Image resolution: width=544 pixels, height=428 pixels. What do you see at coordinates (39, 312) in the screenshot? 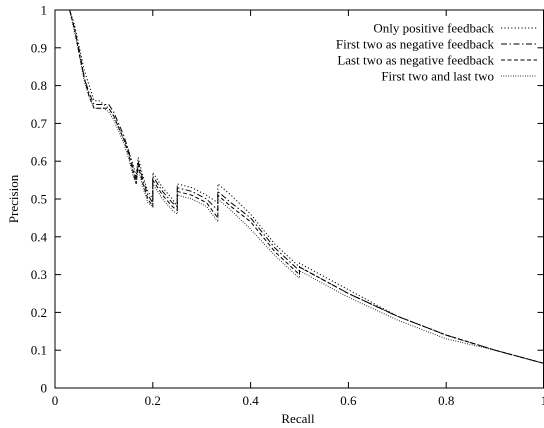
I see `y-tick-label: 0.2` at bounding box center [39, 312].